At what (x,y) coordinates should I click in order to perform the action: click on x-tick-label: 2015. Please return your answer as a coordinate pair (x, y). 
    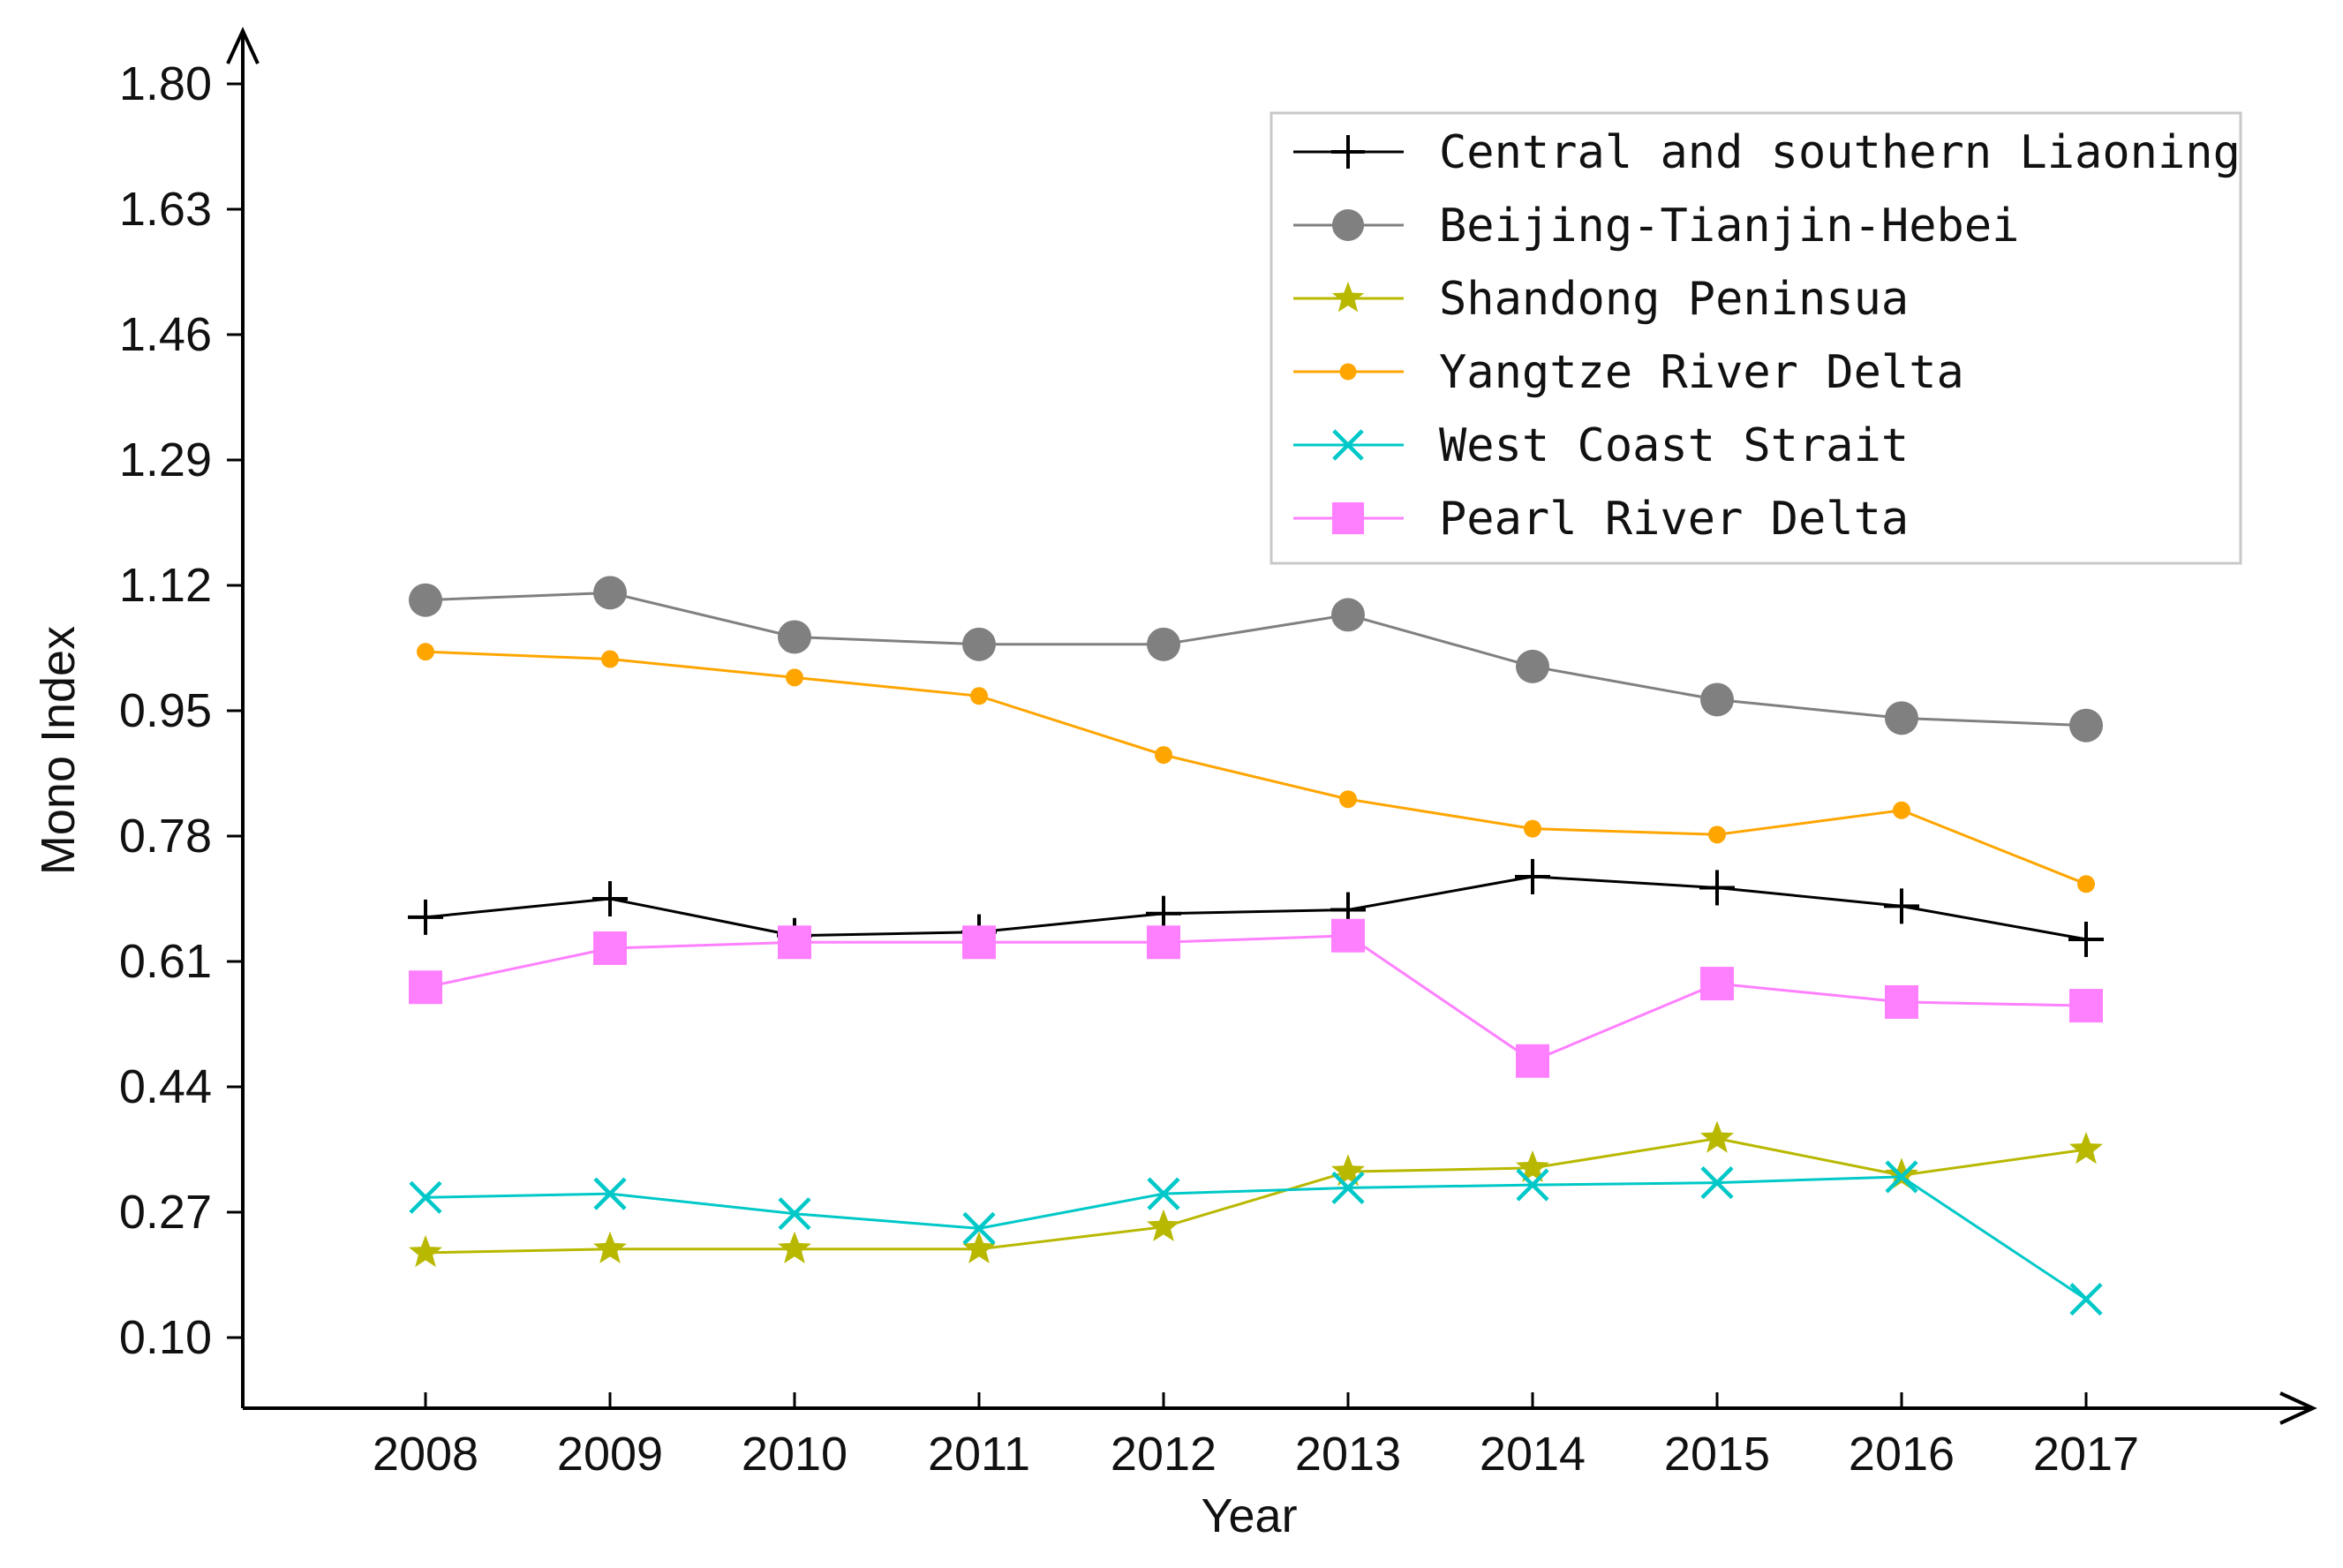
    Looking at the image, I should click on (1717, 1454).